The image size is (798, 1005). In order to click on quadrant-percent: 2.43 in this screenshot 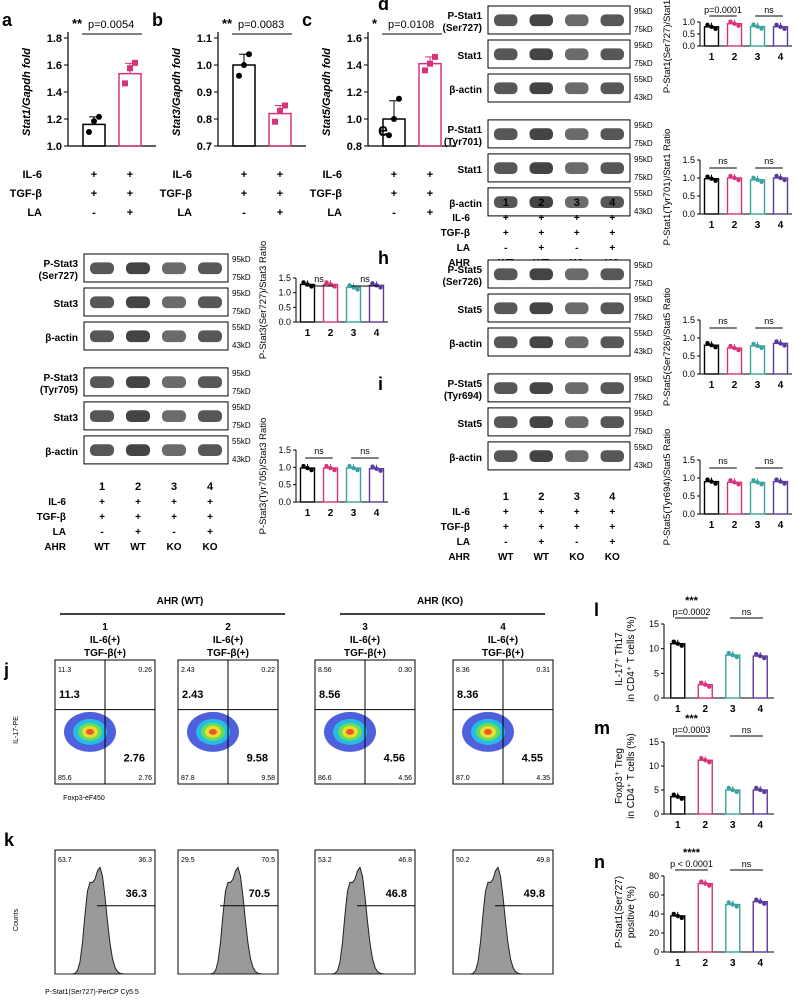, I will do `click(192, 695)`.